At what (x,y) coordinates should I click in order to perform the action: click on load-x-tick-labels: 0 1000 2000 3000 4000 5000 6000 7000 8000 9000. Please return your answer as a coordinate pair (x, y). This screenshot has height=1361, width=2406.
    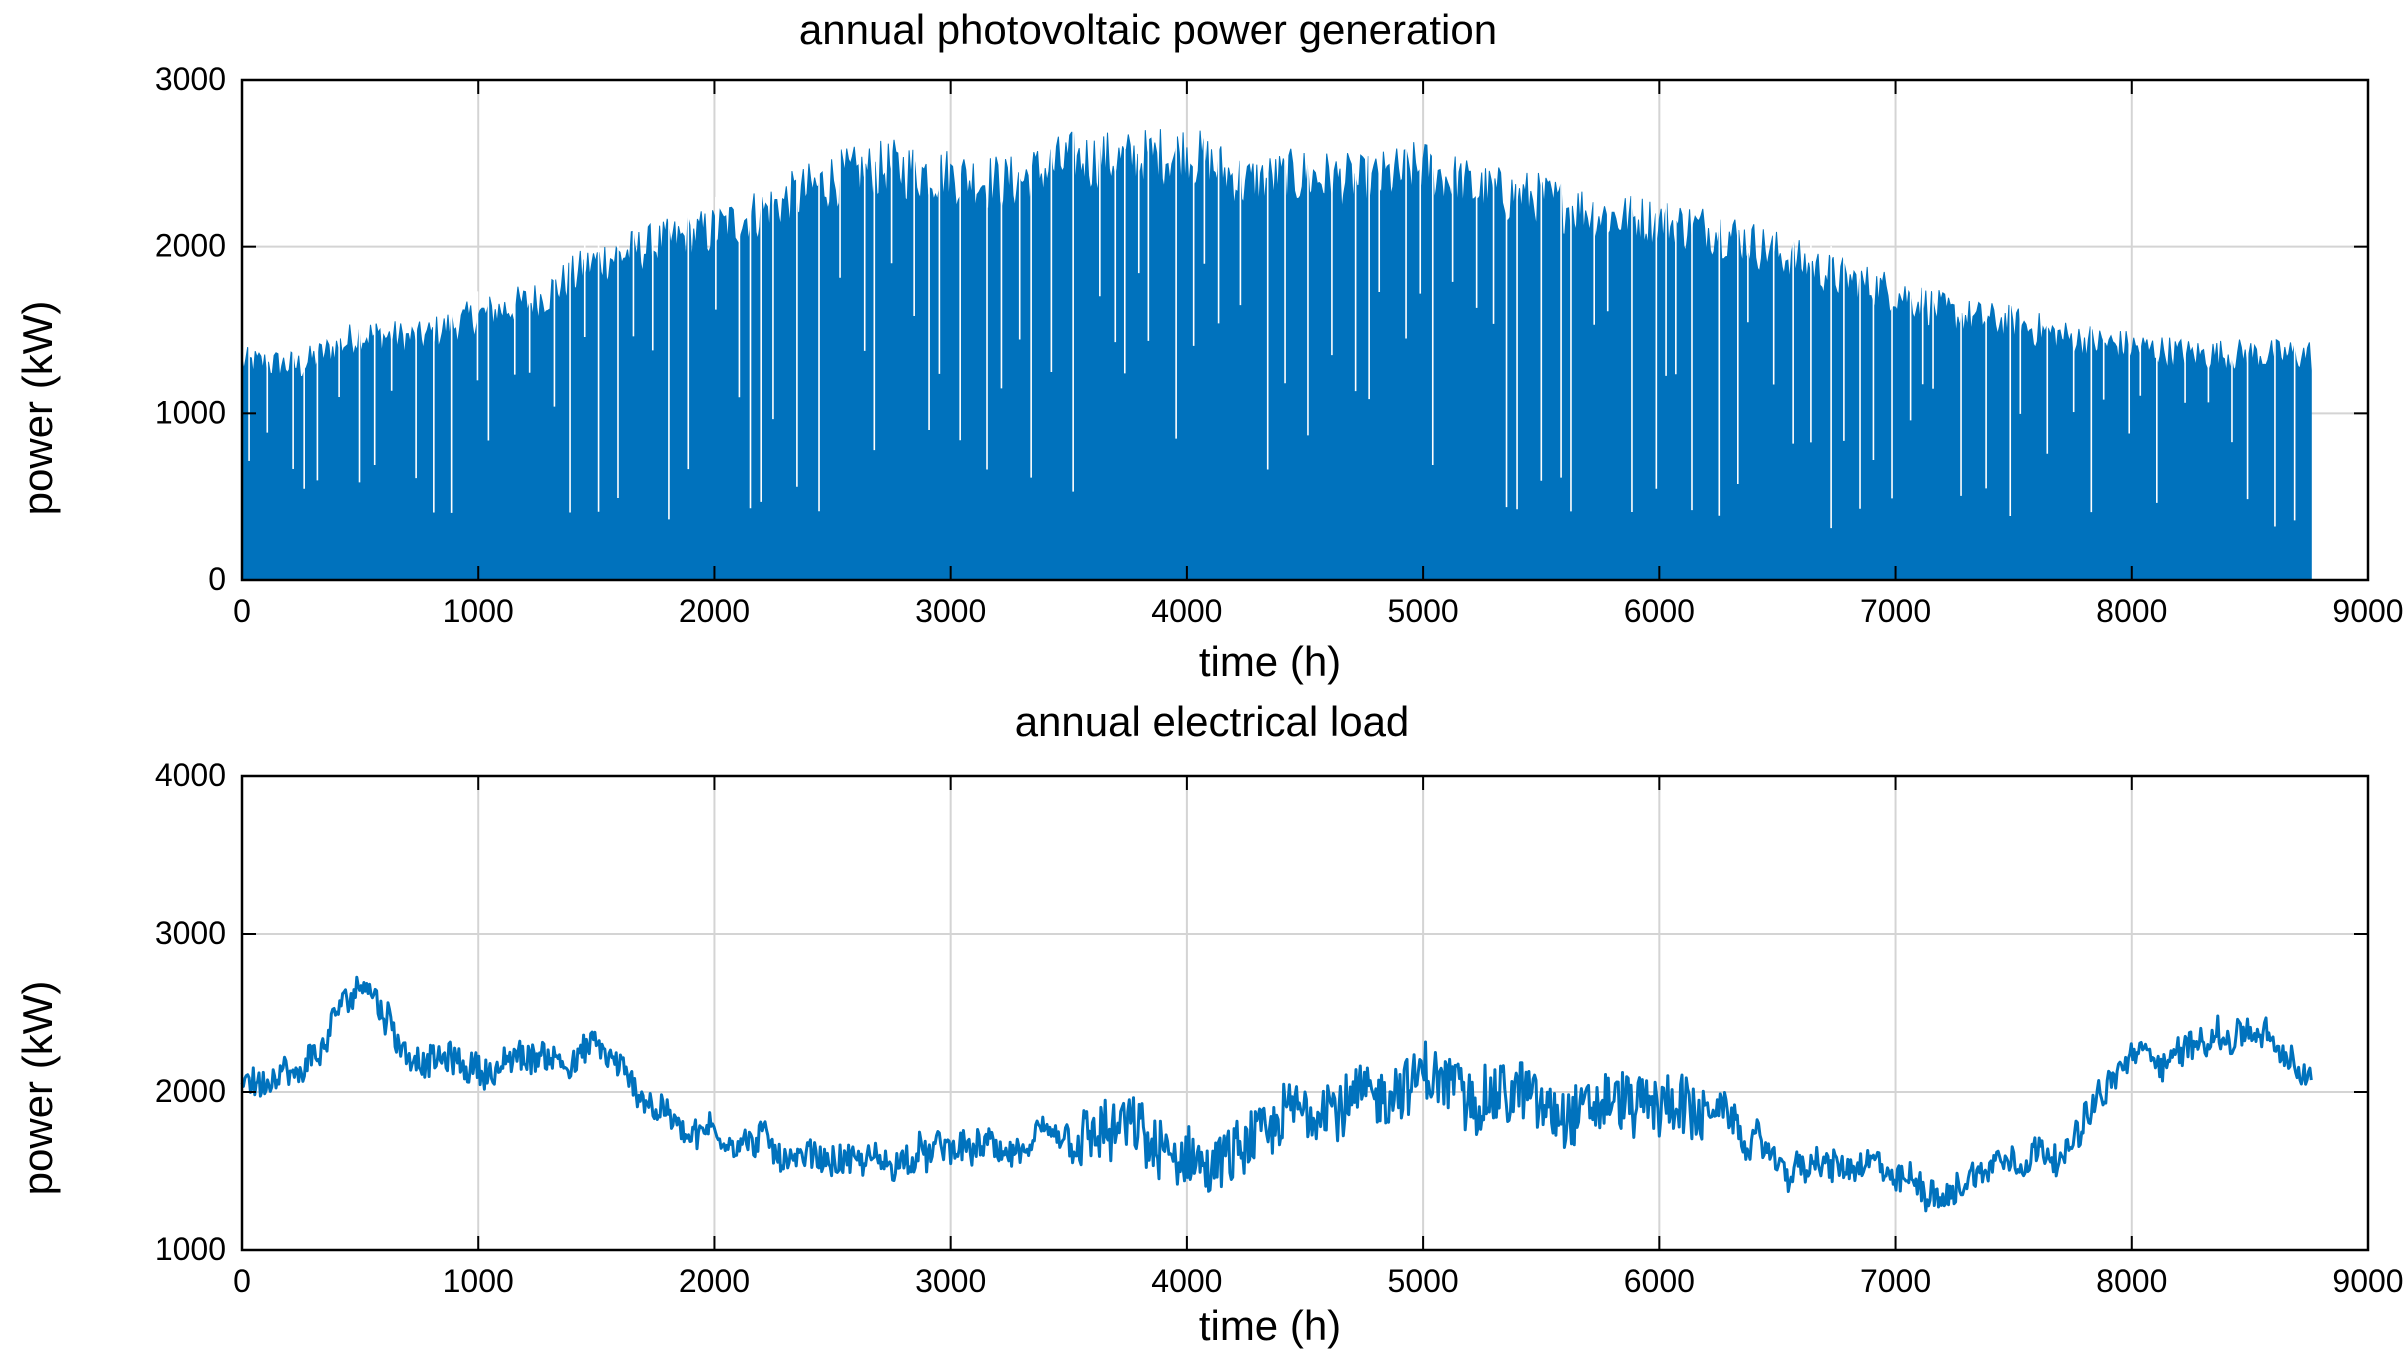
    Looking at the image, I should click on (1318, 1281).